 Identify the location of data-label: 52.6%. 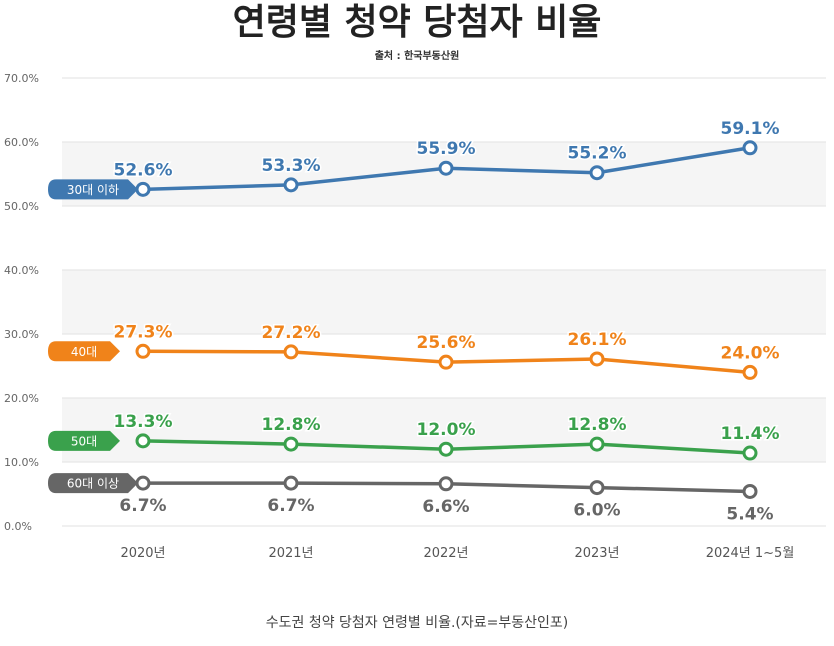
(143, 170).